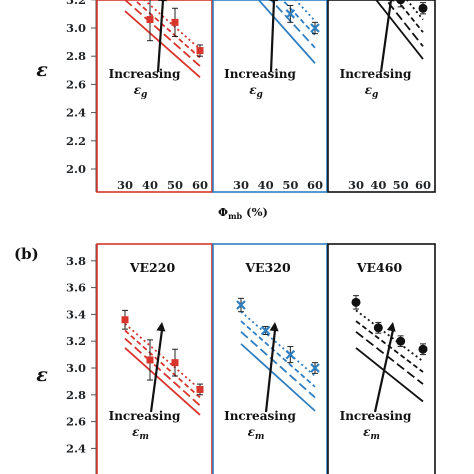 Image resolution: width=474 pixels, height=474 pixels. Describe the element at coordinates (76, 314) in the screenshot. I see `y-tick-label: 3.4` at that location.